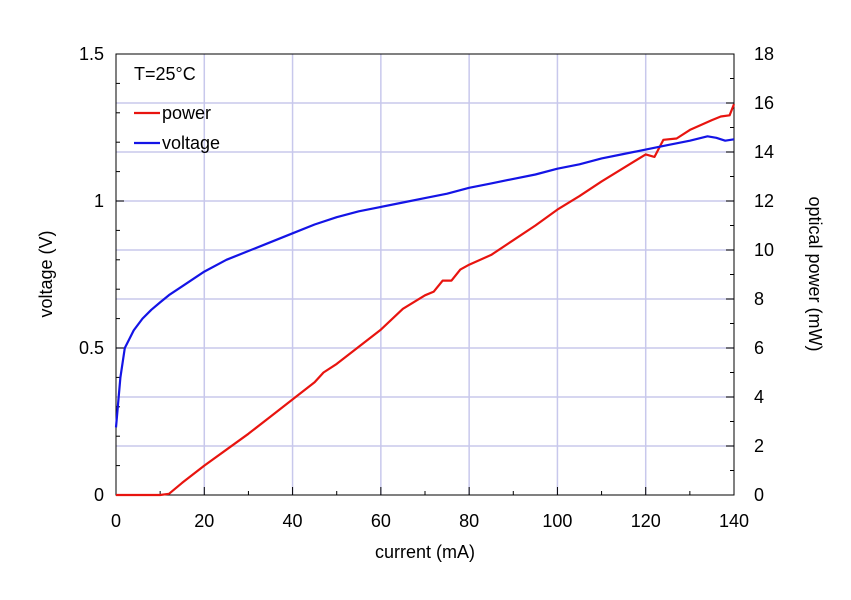 The image size is (851, 600). What do you see at coordinates (557, 521) in the screenshot?
I see `x-tick-label-5: 100` at bounding box center [557, 521].